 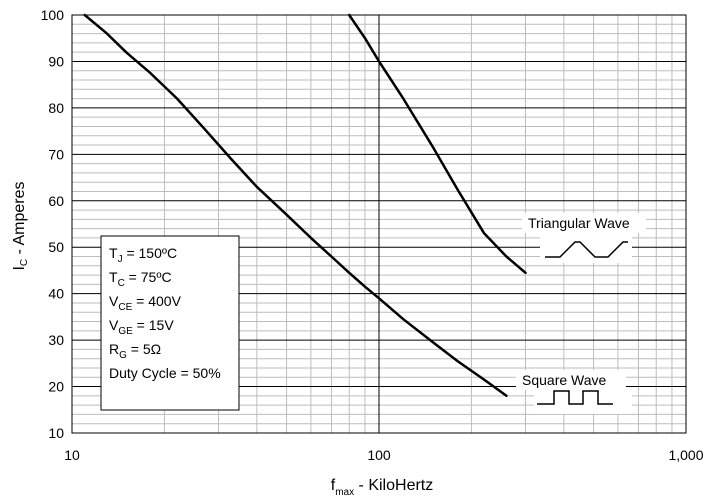 What do you see at coordinates (56, 340) in the screenshot?
I see `y-tick-label: 30` at bounding box center [56, 340].